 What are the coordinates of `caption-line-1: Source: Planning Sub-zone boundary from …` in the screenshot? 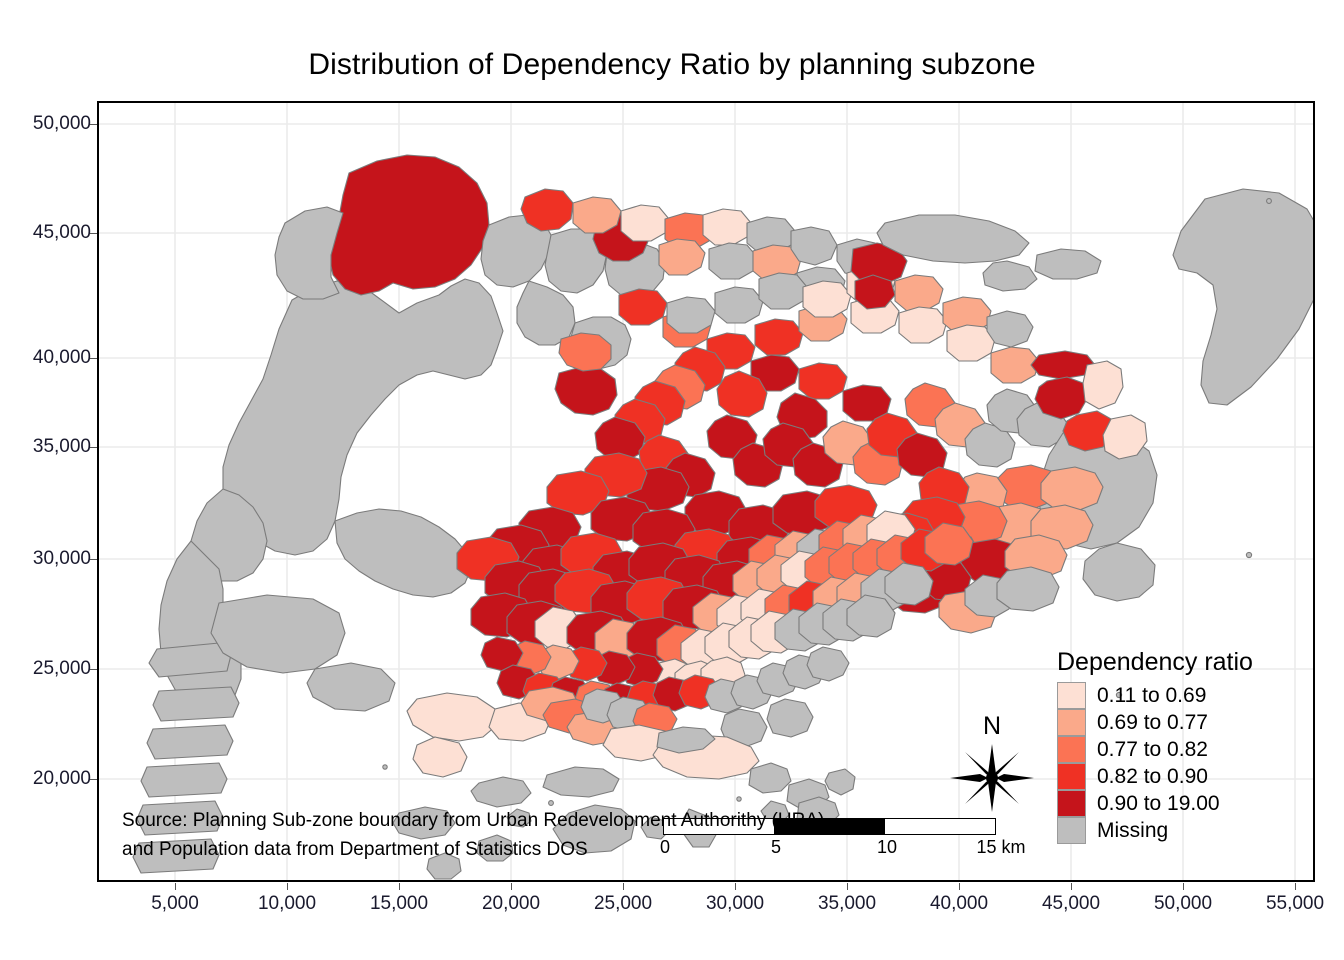 It's located at (473, 820).